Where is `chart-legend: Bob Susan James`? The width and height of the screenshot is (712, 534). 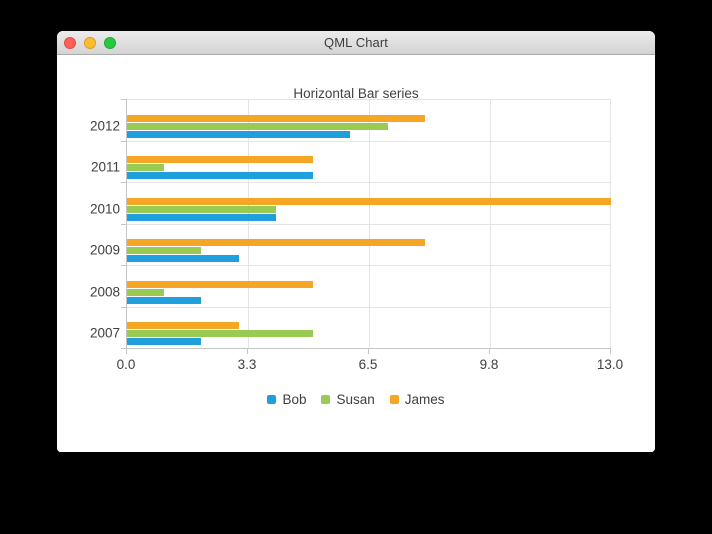
chart-legend: Bob Susan James is located at coordinates (356, 399).